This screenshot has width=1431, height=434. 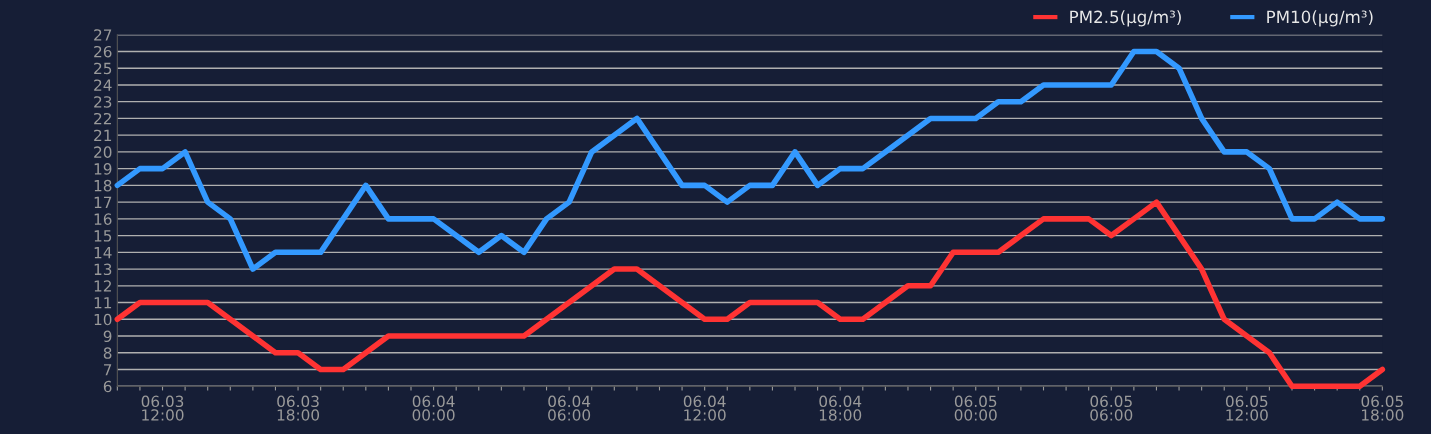 What do you see at coordinates (103, 135) in the screenshot?
I see `y-tick-label: 21` at bounding box center [103, 135].